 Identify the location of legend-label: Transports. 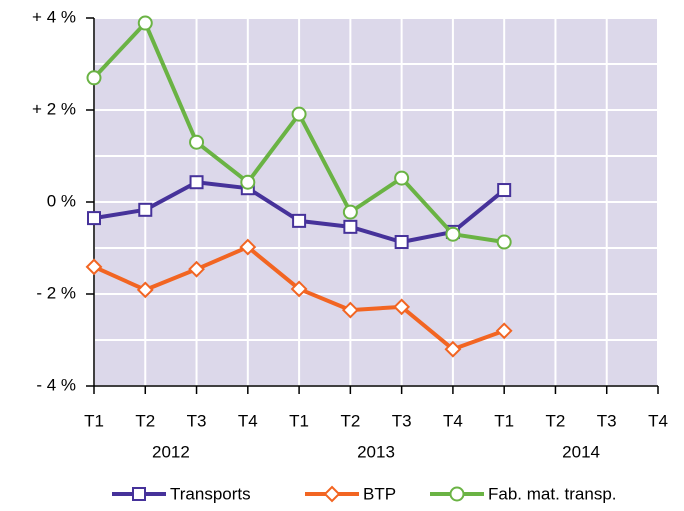
(210, 493).